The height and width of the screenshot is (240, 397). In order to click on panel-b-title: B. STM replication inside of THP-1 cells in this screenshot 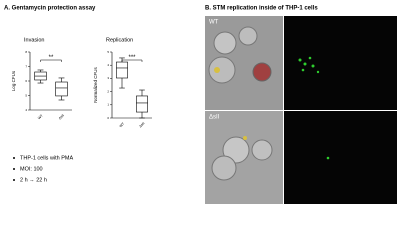, I will do `click(261, 9)`.